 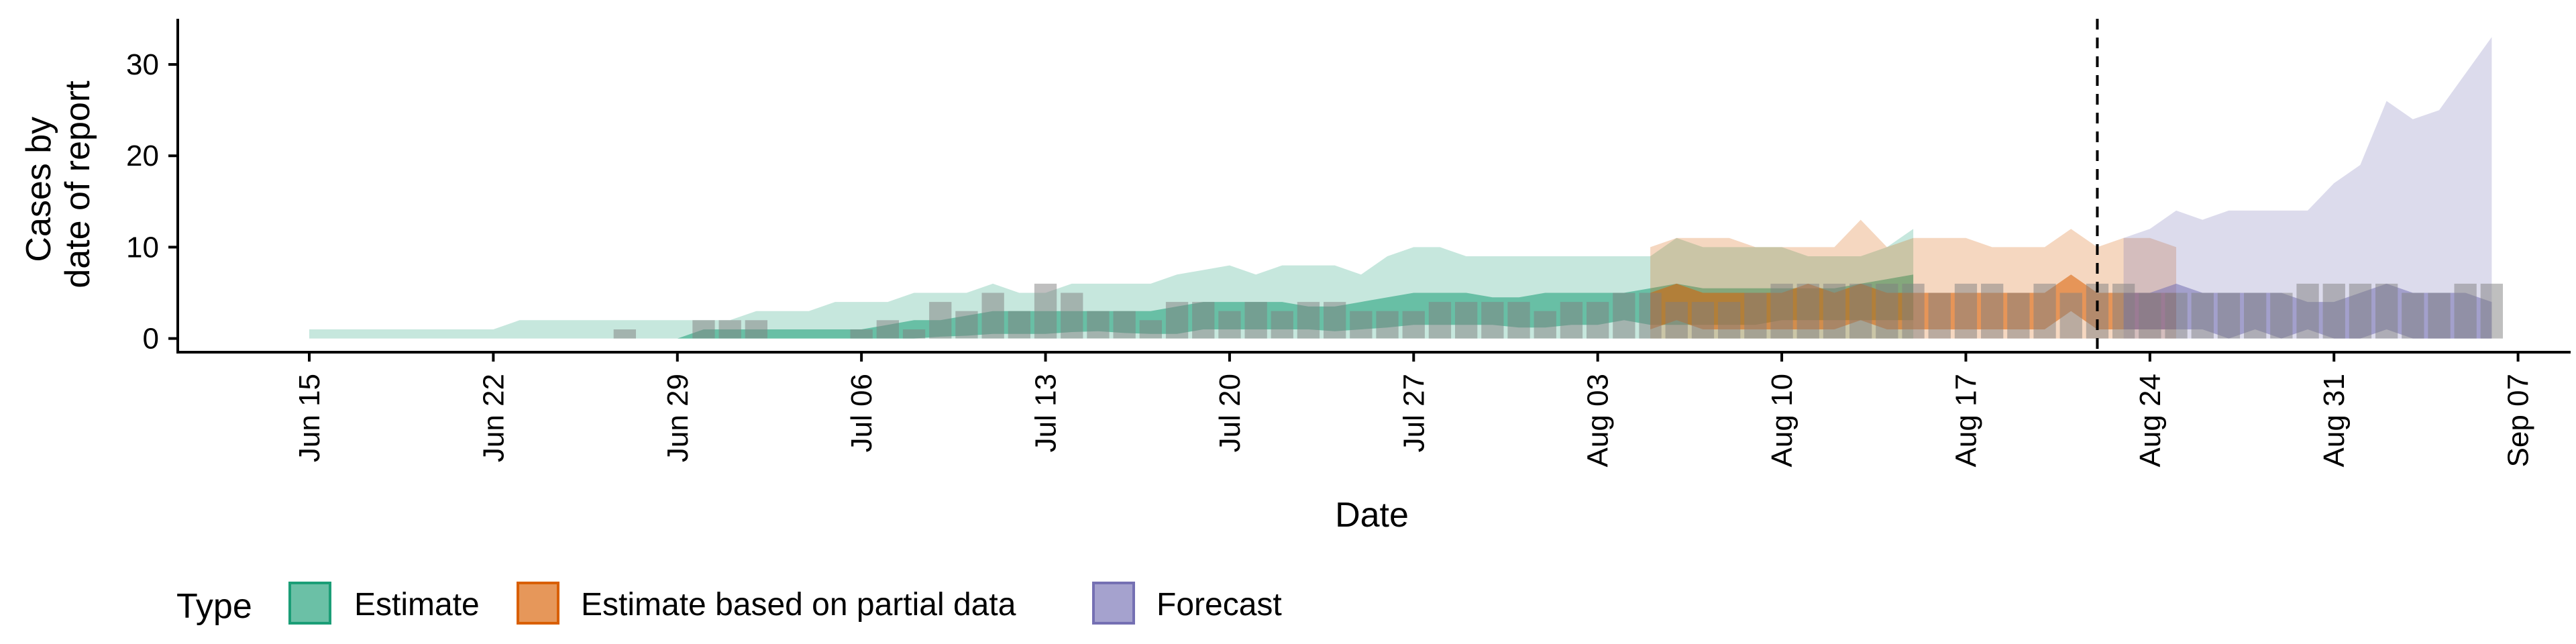 What do you see at coordinates (152, 202) in the screenshot?
I see `y-ticks: 0 10 20 30` at bounding box center [152, 202].